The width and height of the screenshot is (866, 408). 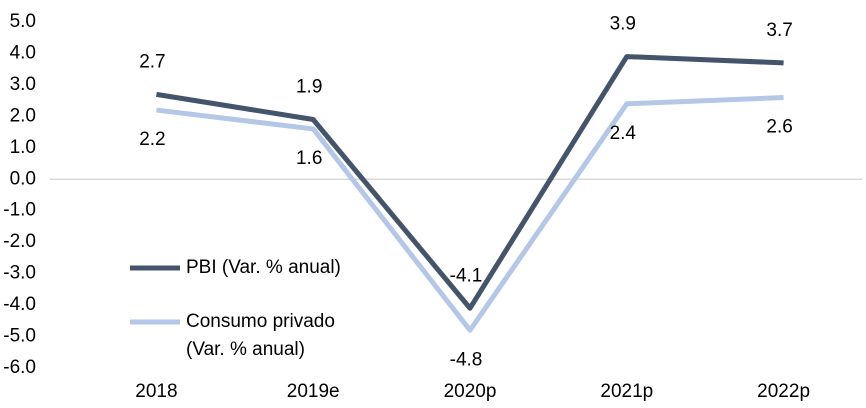 I want to click on y-tick-label: -5.0, so click(x=19, y=336).